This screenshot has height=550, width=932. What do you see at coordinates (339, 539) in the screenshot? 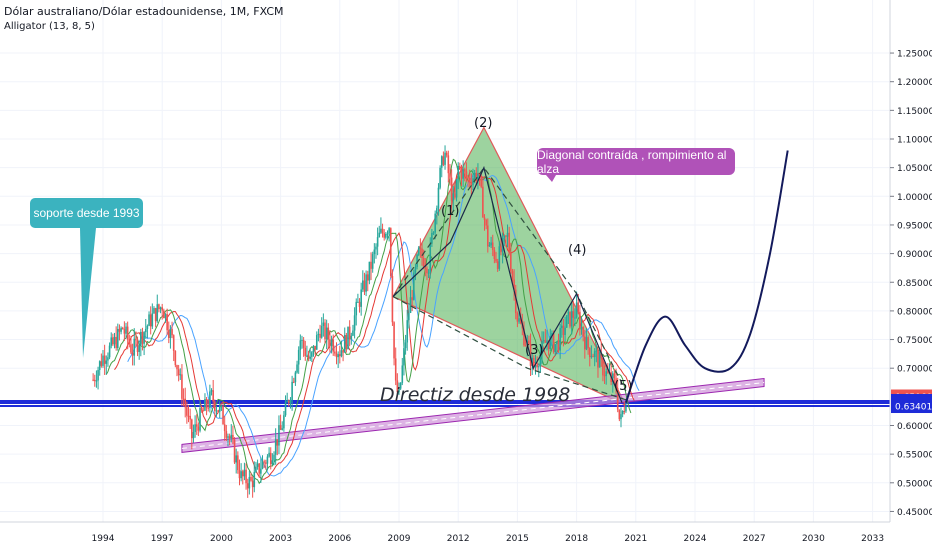
I see `time-tick-label: 2006` at bounding box center [339, 539].